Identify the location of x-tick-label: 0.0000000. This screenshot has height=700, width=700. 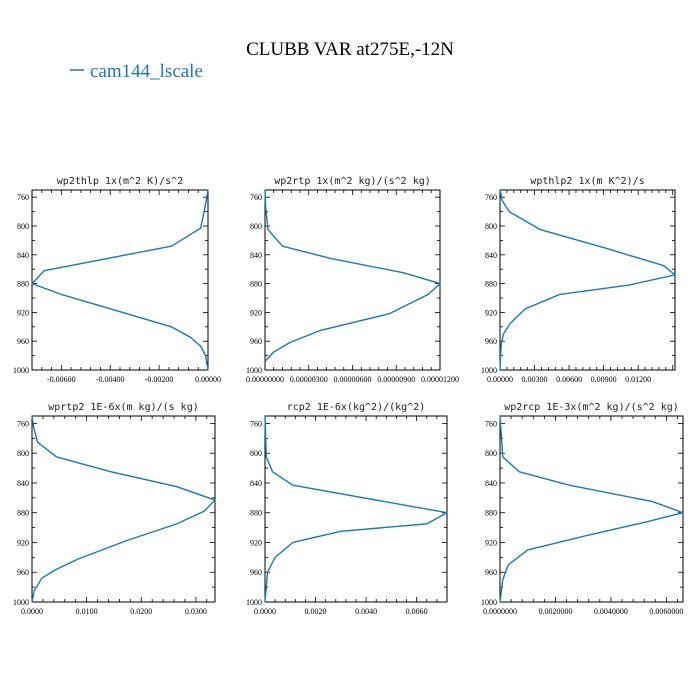
(500, 611).